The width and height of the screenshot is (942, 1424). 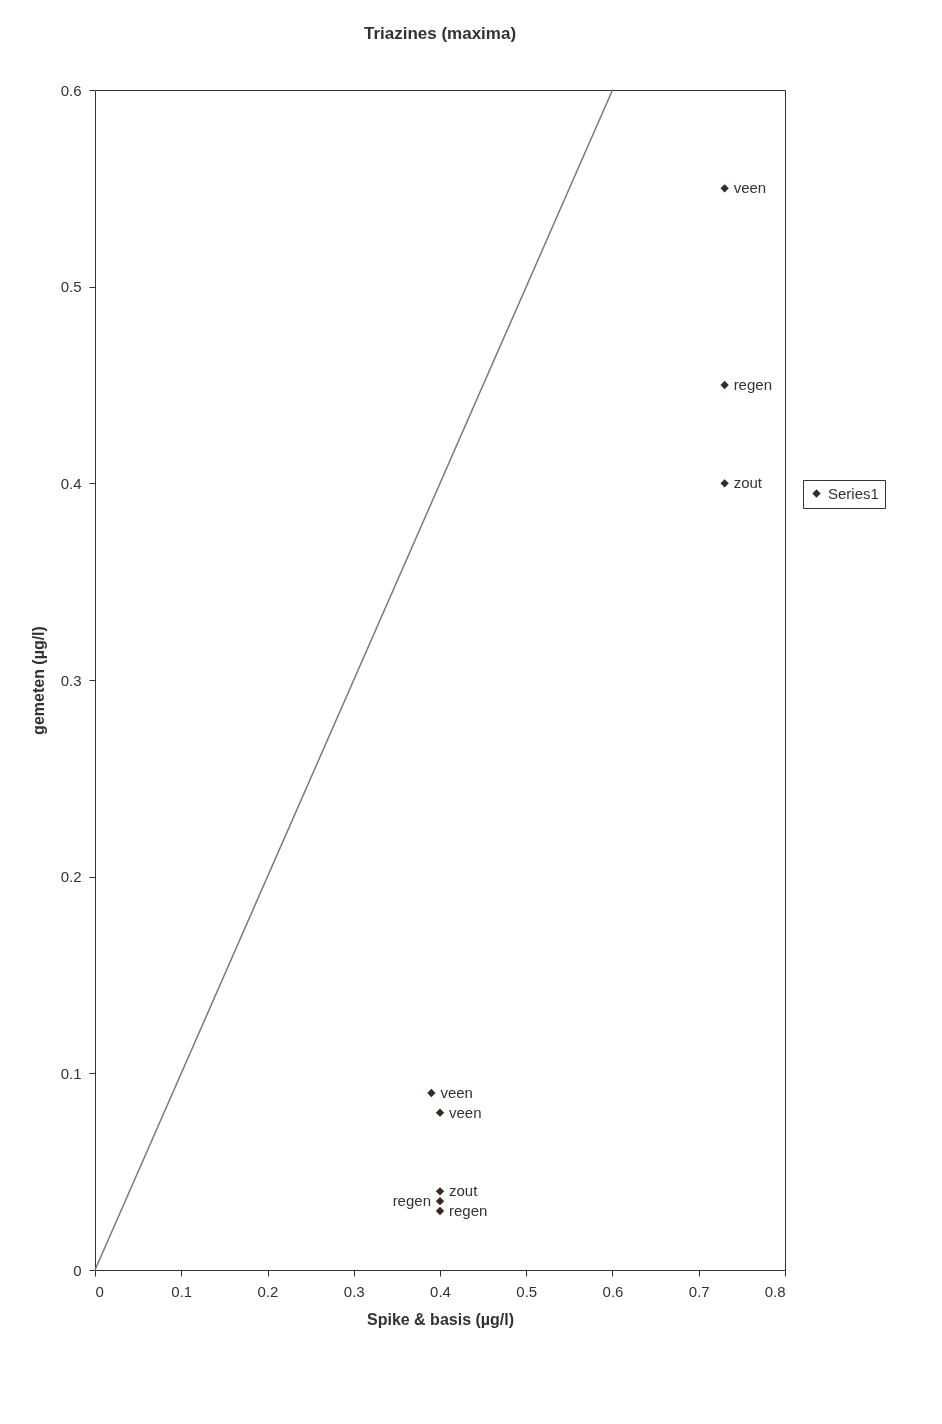 I want to click on y-tick-label: 0.1, so click(x=71, y=1073).